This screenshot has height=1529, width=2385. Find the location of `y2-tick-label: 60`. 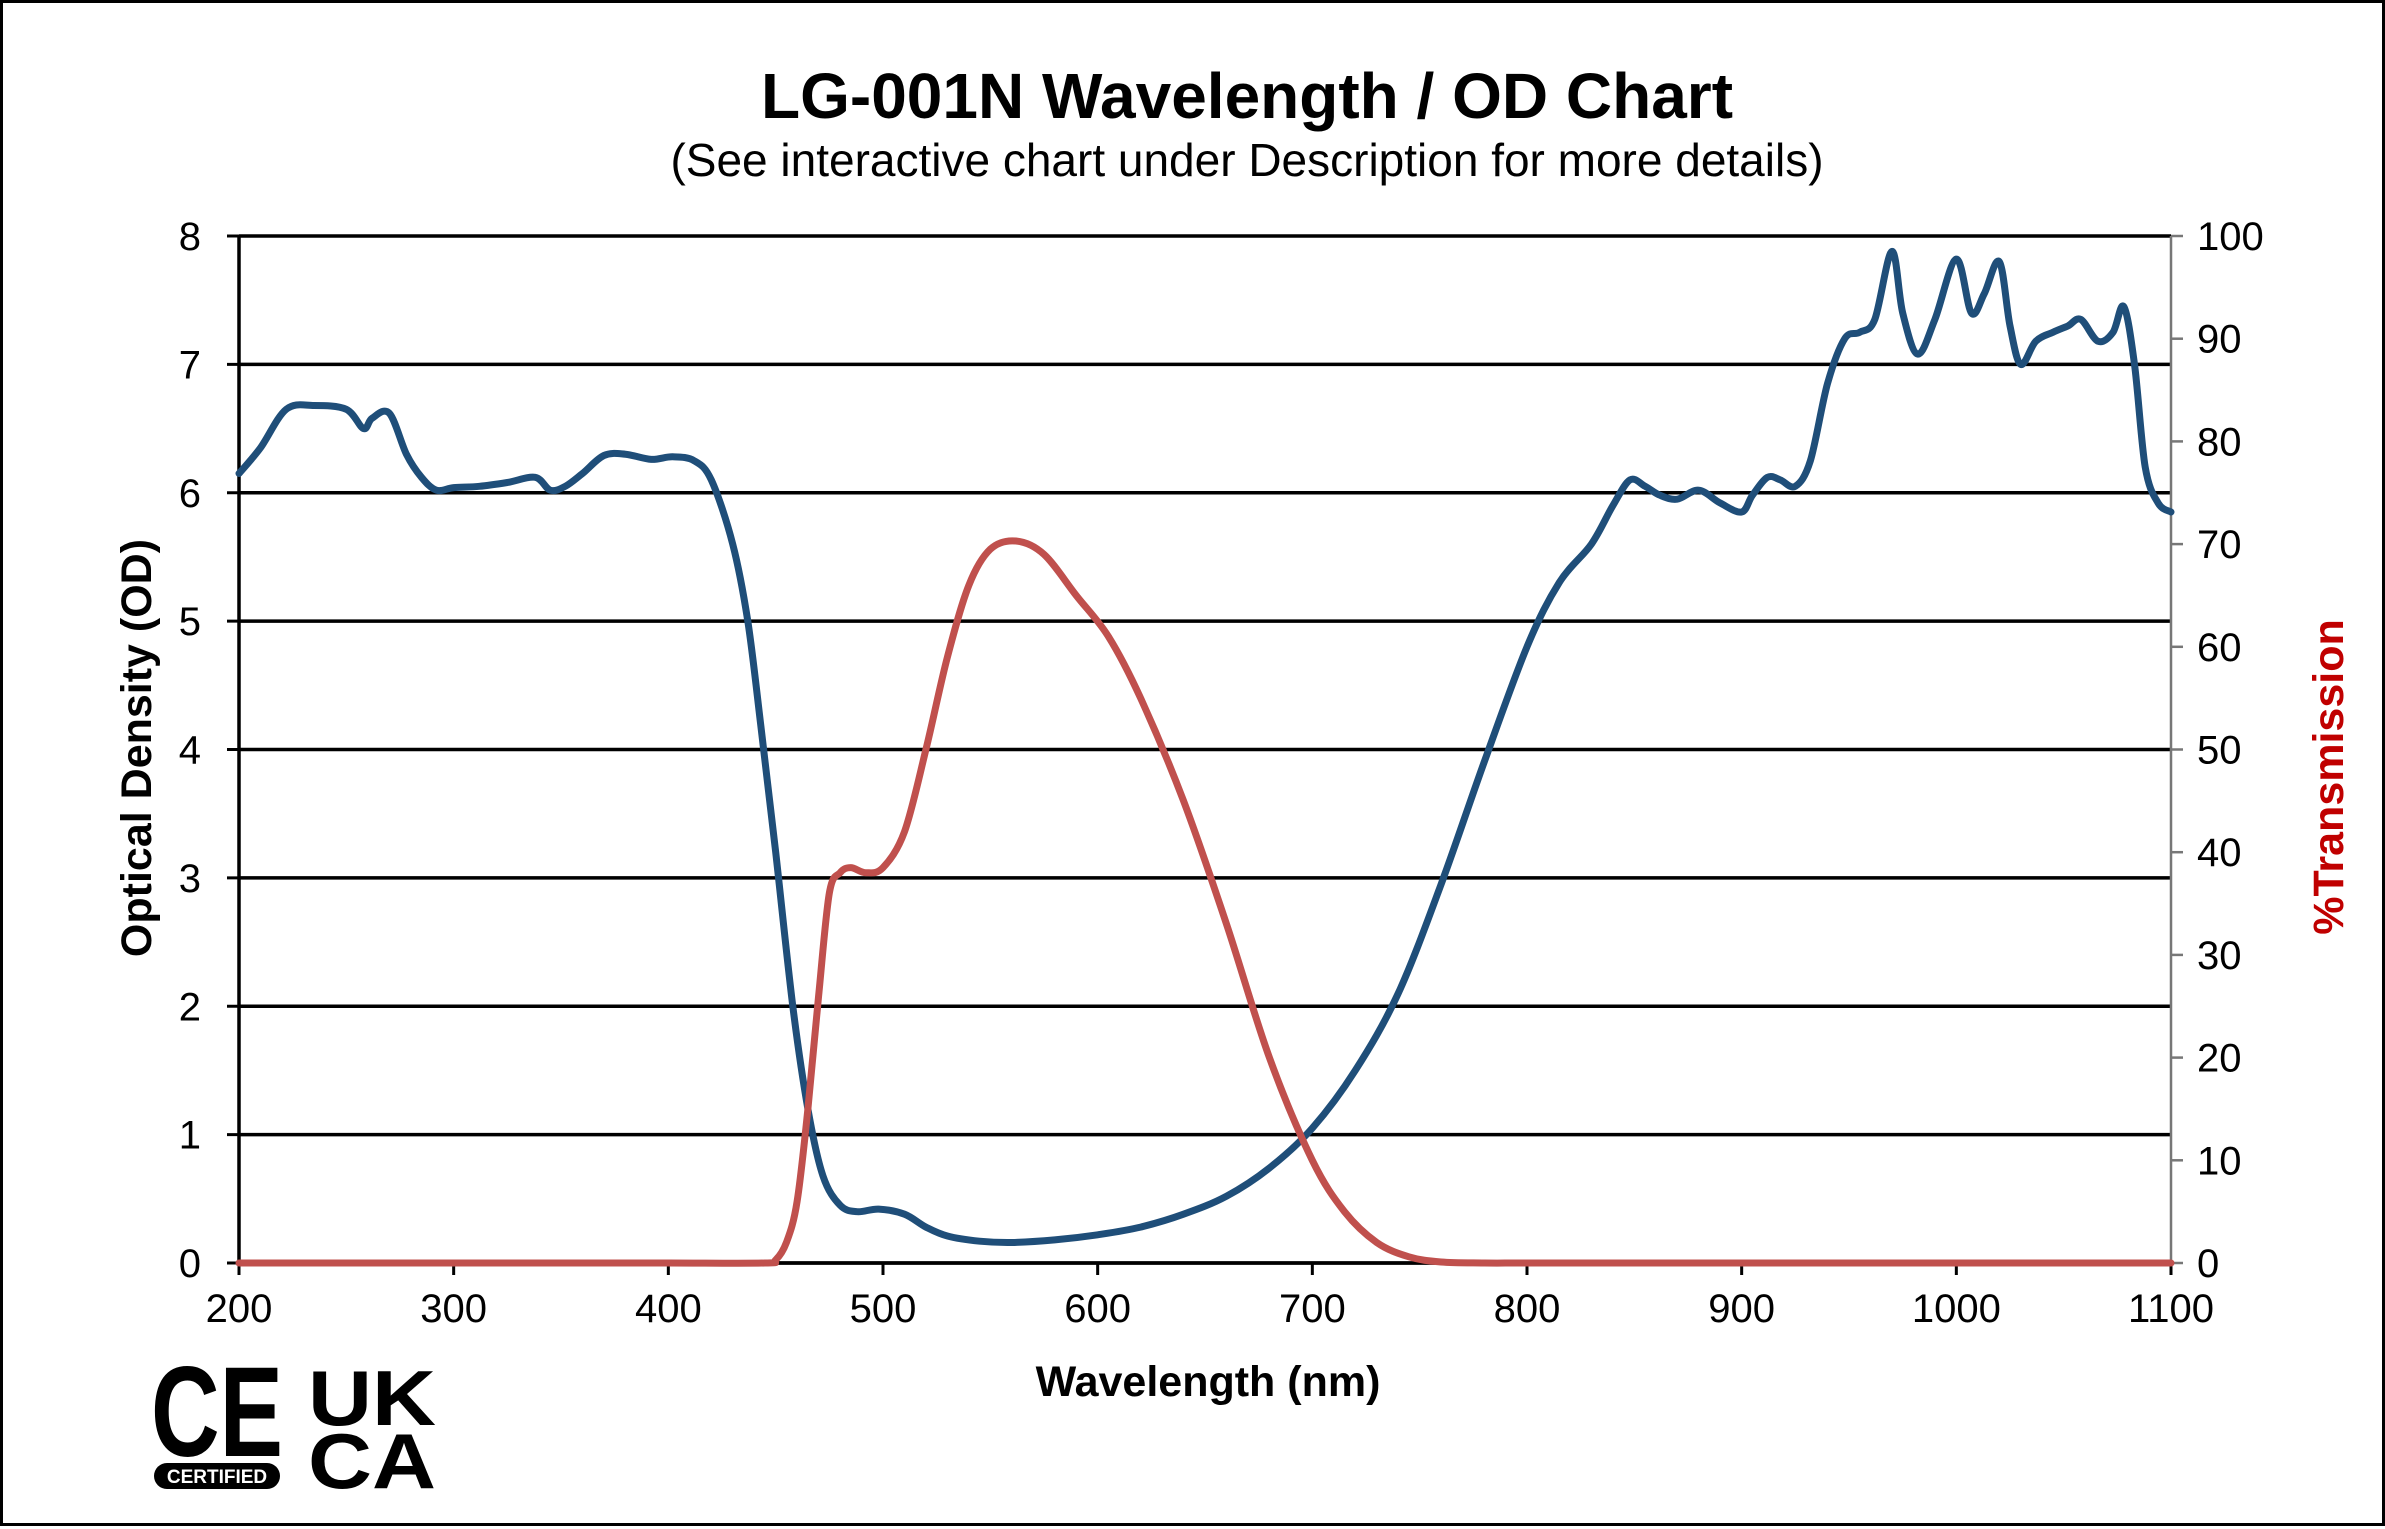

y2-tick-label: 60 is located at coordinates (2219, 648).